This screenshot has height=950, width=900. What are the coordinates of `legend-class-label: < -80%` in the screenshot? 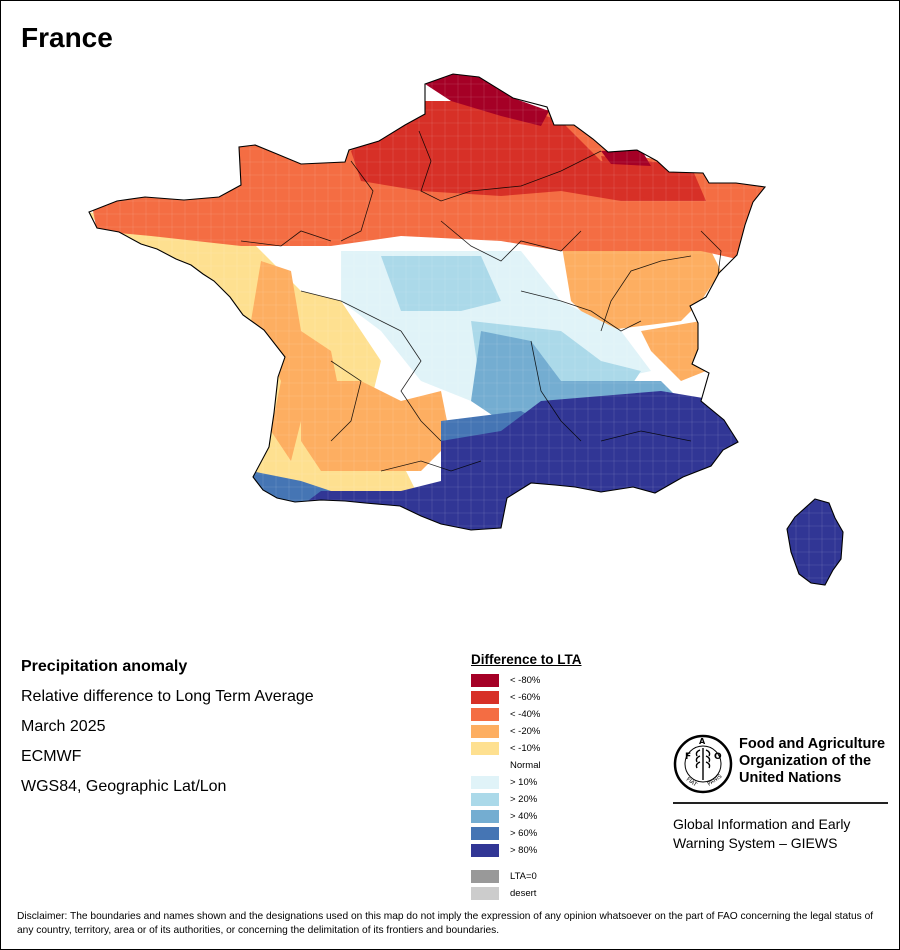 It's located at (525, 680).